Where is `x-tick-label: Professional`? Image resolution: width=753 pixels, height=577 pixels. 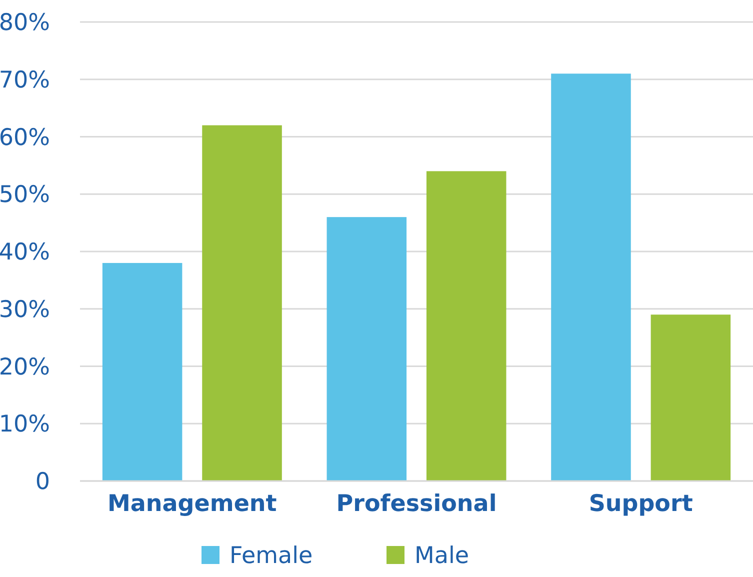
x-tick-label: Professional is located at coordinates (416, 504).